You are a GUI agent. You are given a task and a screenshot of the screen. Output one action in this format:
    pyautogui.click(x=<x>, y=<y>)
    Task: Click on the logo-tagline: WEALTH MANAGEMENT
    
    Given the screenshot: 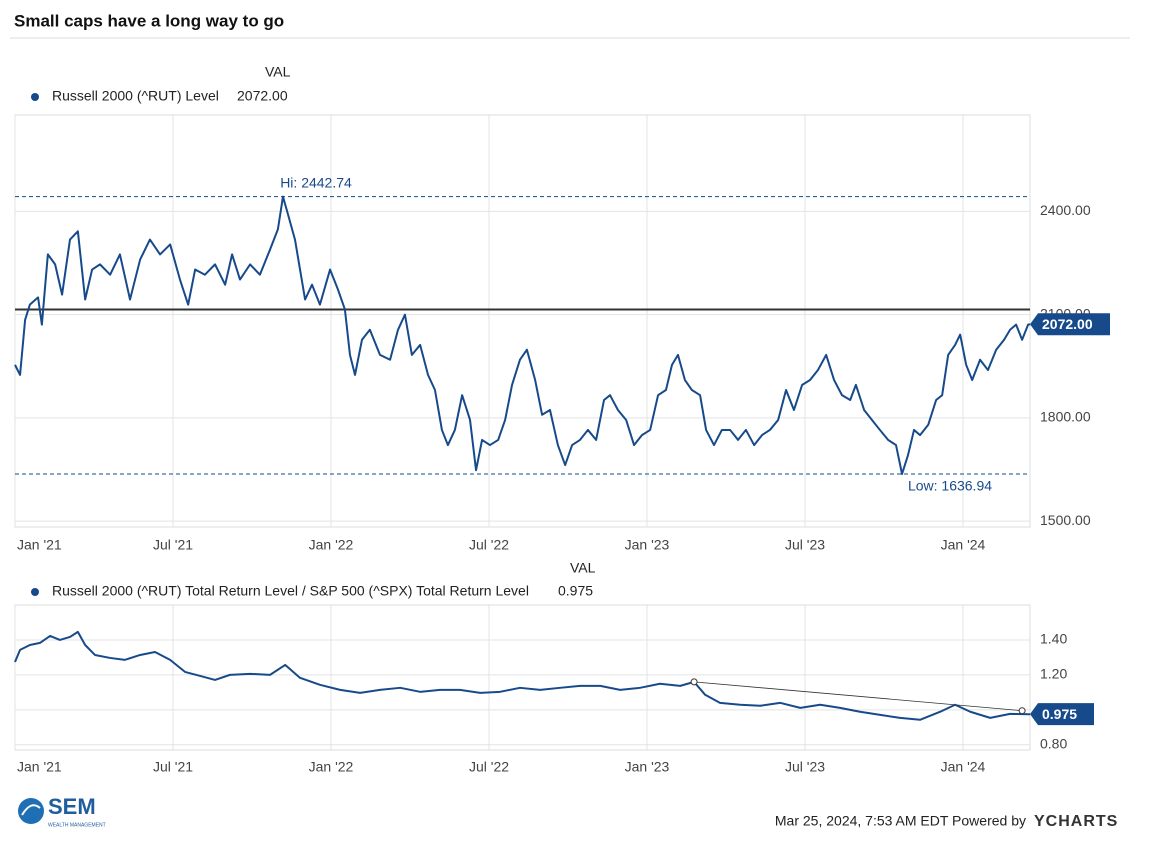 What is the action you would take?
    pyautogui.click(x=77, y=825)
    